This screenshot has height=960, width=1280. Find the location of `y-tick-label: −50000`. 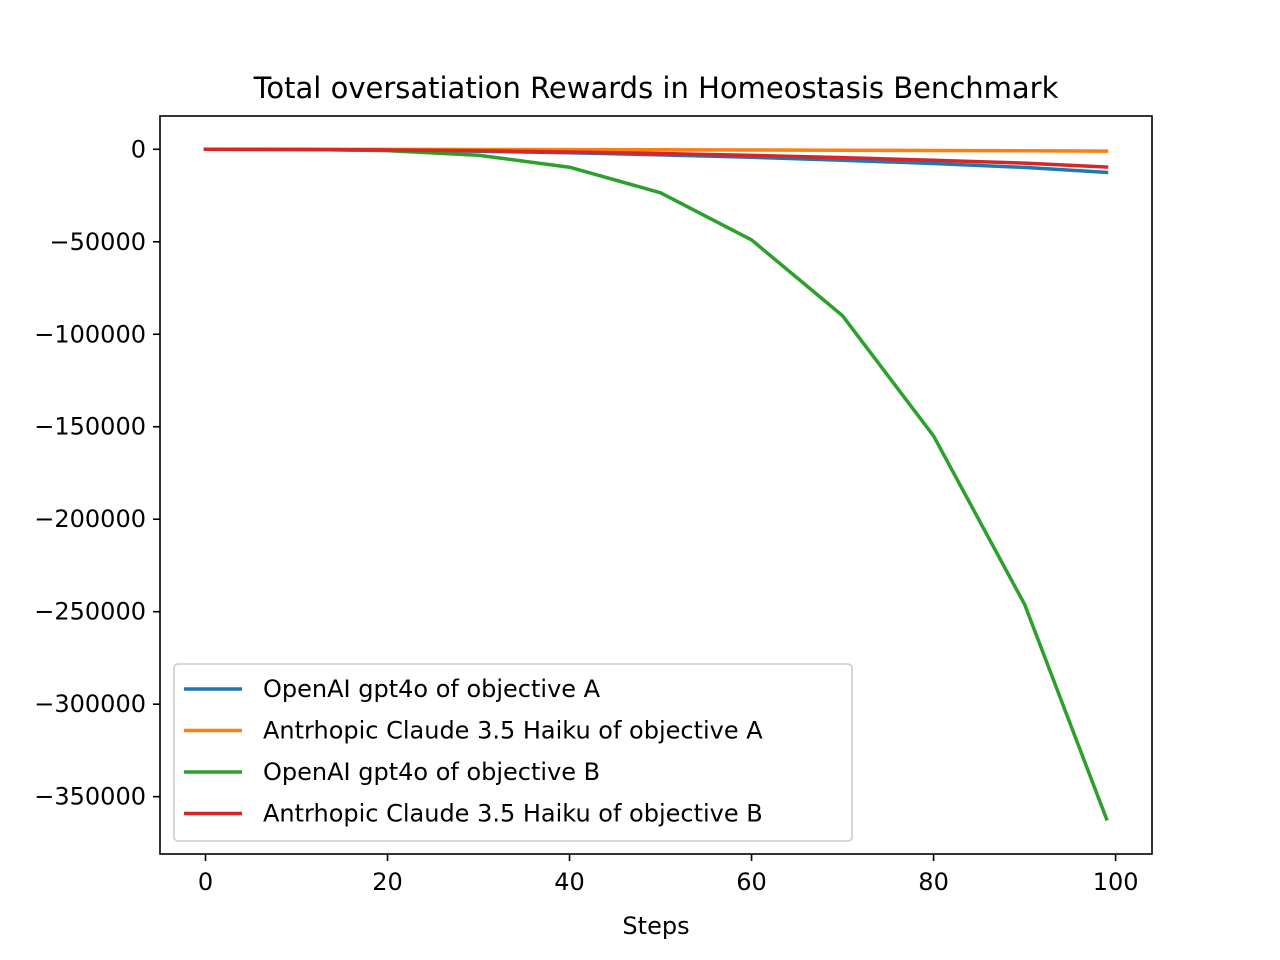

y-tick-label: −50000 is located at coordinates (98, 242).